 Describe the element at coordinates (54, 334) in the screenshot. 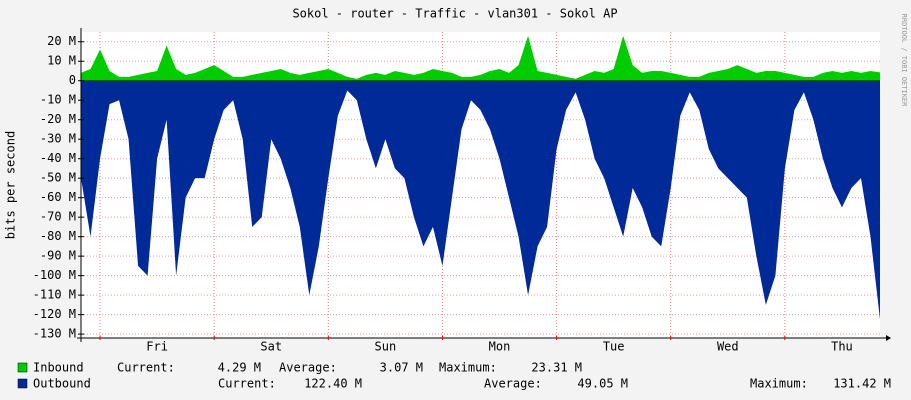

I see `y-tick-label: -130 M` at that location.